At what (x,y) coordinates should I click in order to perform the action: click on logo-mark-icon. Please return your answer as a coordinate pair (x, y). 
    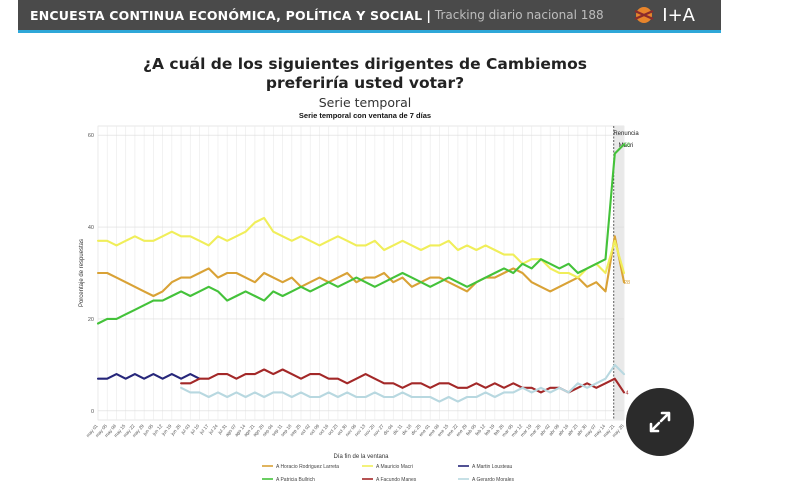
    Looking at the image, I should click on (644, 15).